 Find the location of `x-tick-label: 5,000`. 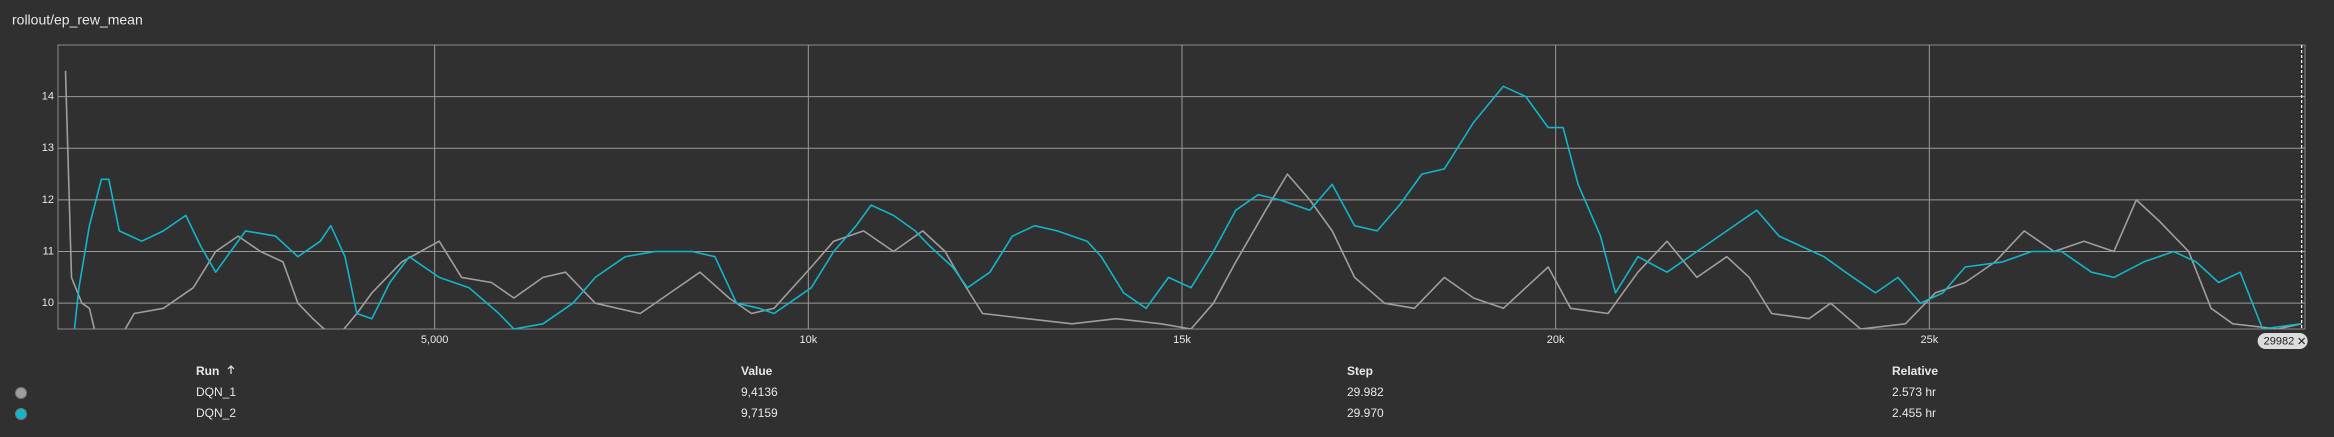

x-tick-label: 5,000 is located at coordinates (435, 340).